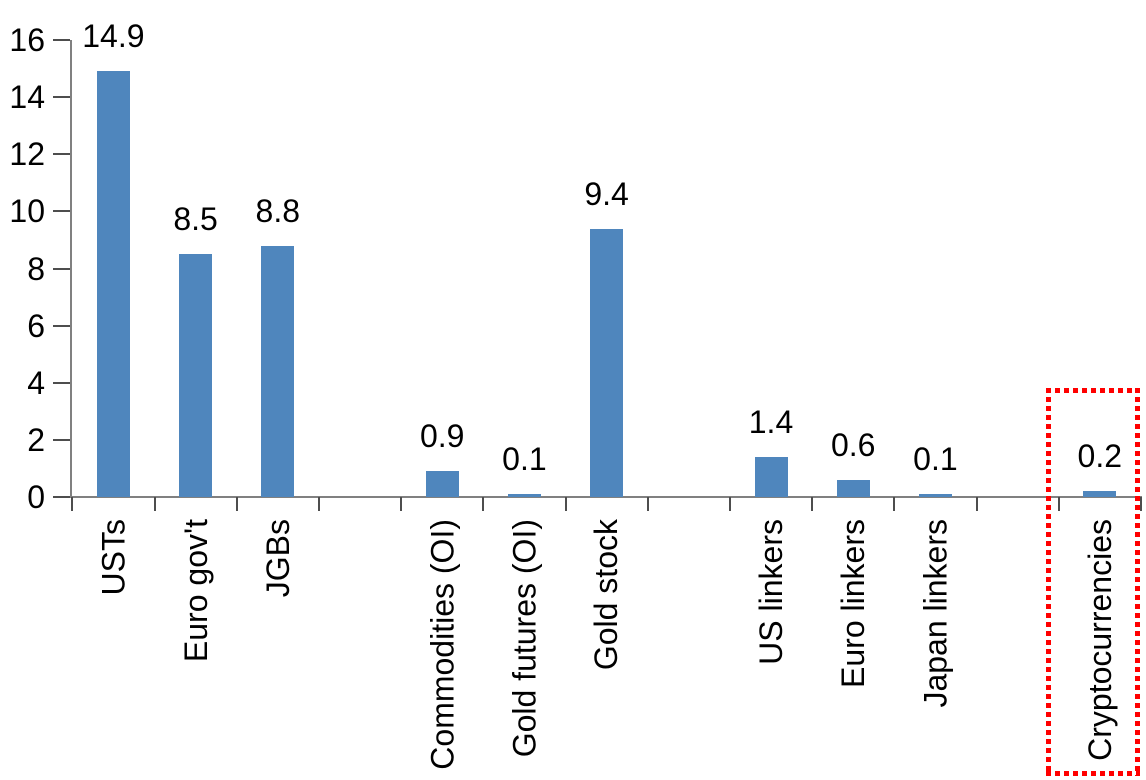  Describe the element at coordinates (195, 591) in the screenshot. I see `category-label-euro-gov-t: Euro gov't` at that location.